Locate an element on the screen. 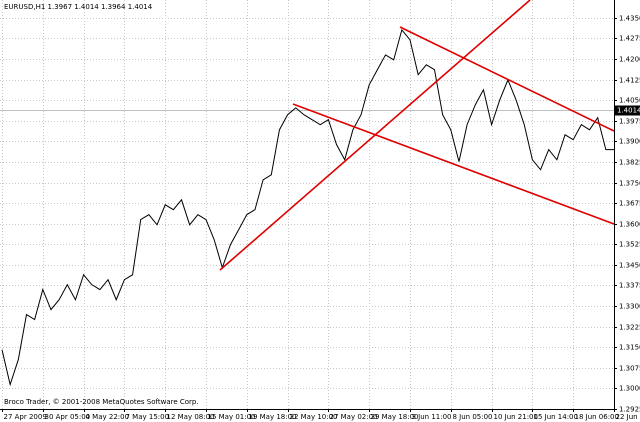 Image resolution: width=640 pixels, height=422 pixels. x-tick-label: 22 Jun 23:00 is located at coordinates (628, 417).